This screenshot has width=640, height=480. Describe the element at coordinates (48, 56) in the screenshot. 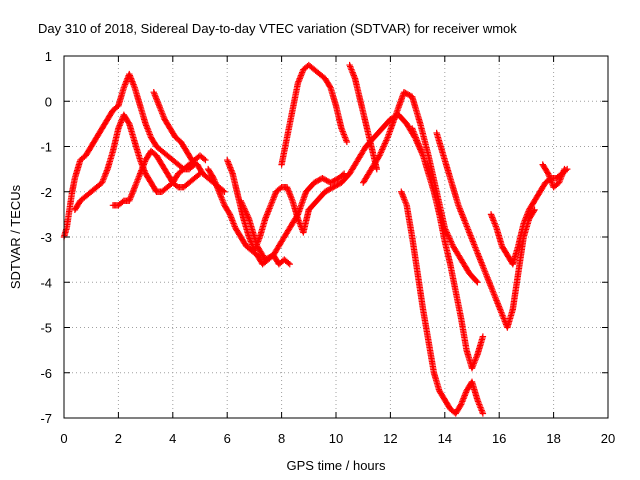

I see `y-tick-label: 1` at that location.